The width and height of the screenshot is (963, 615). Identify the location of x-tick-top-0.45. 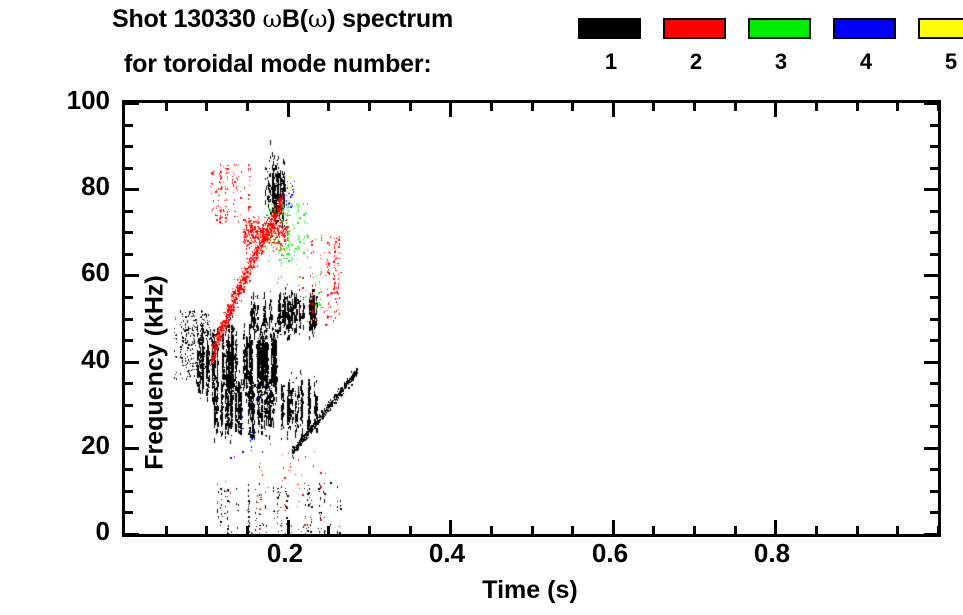
(491, 107).